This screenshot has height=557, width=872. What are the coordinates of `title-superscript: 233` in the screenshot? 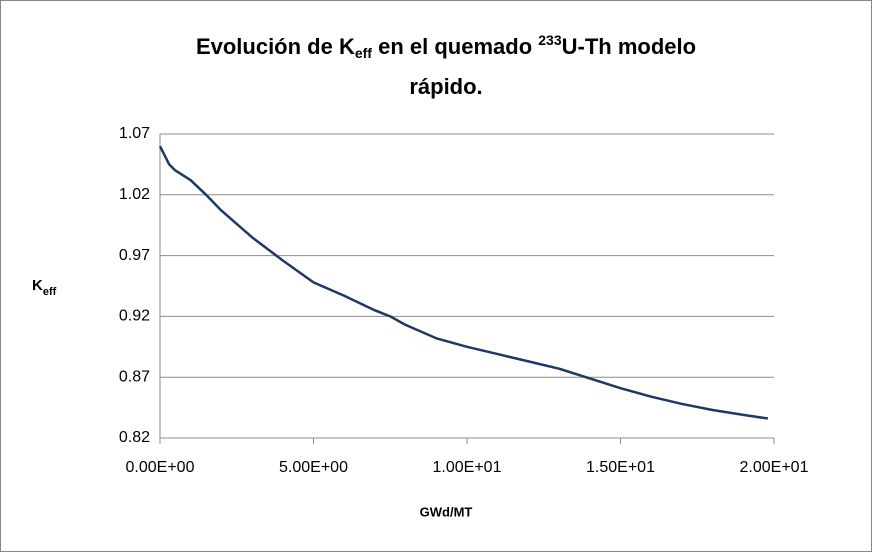 It's located at (550, 40).